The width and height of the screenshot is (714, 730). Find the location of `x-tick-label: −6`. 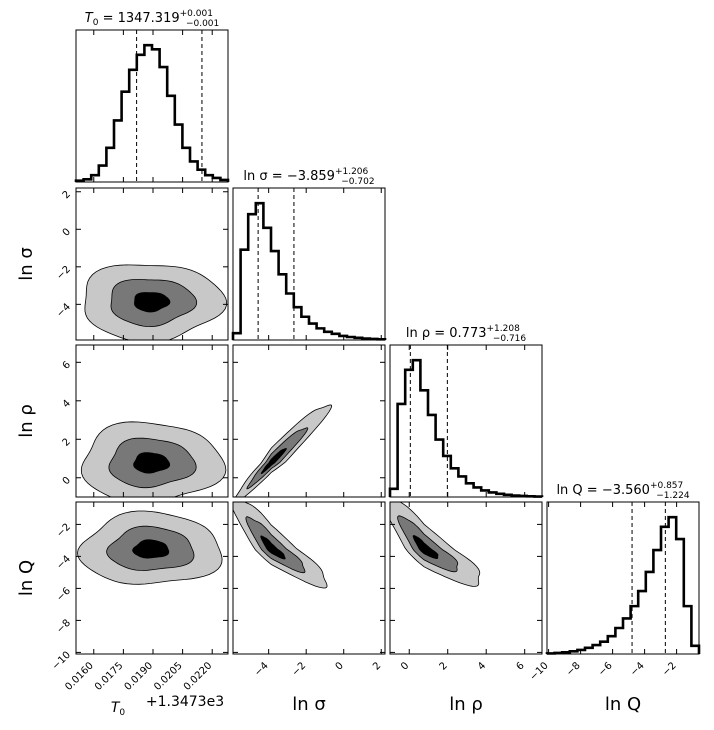

x-tick-label: −6 is located at coordinates (606, 669).